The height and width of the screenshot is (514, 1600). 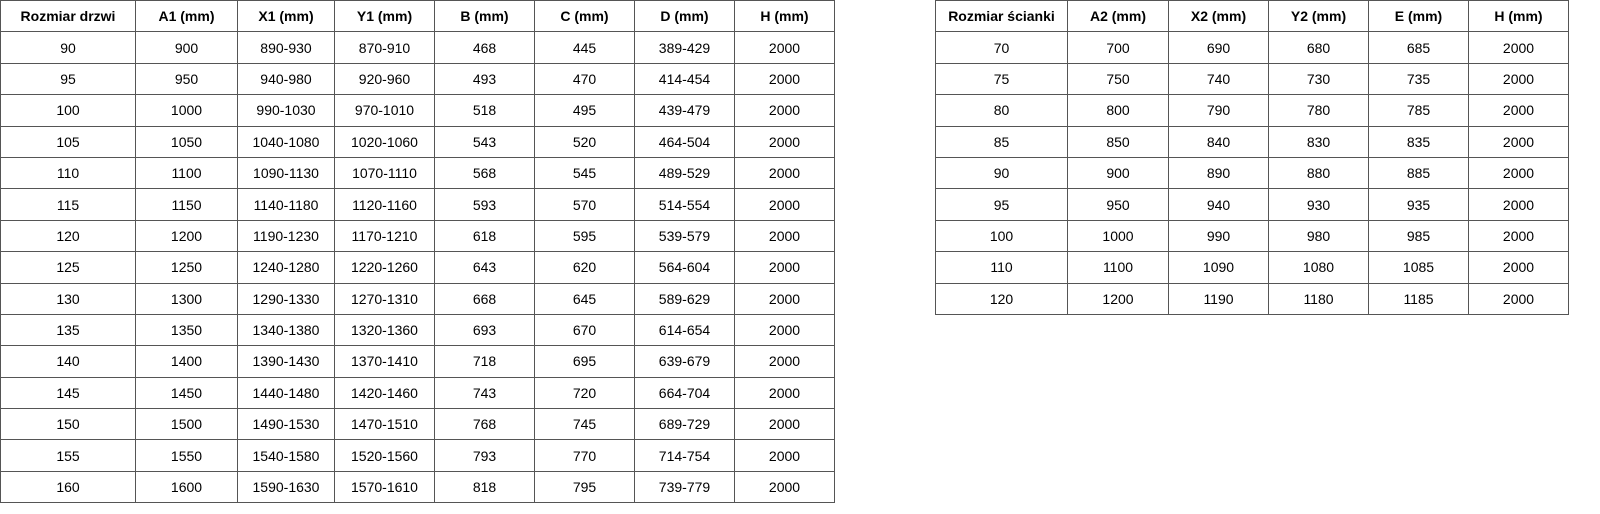 What do you see at coordinates (384, 204) in the screenshot?
I see `table-cell: 1120-1160` at bounding box center [384, 204].